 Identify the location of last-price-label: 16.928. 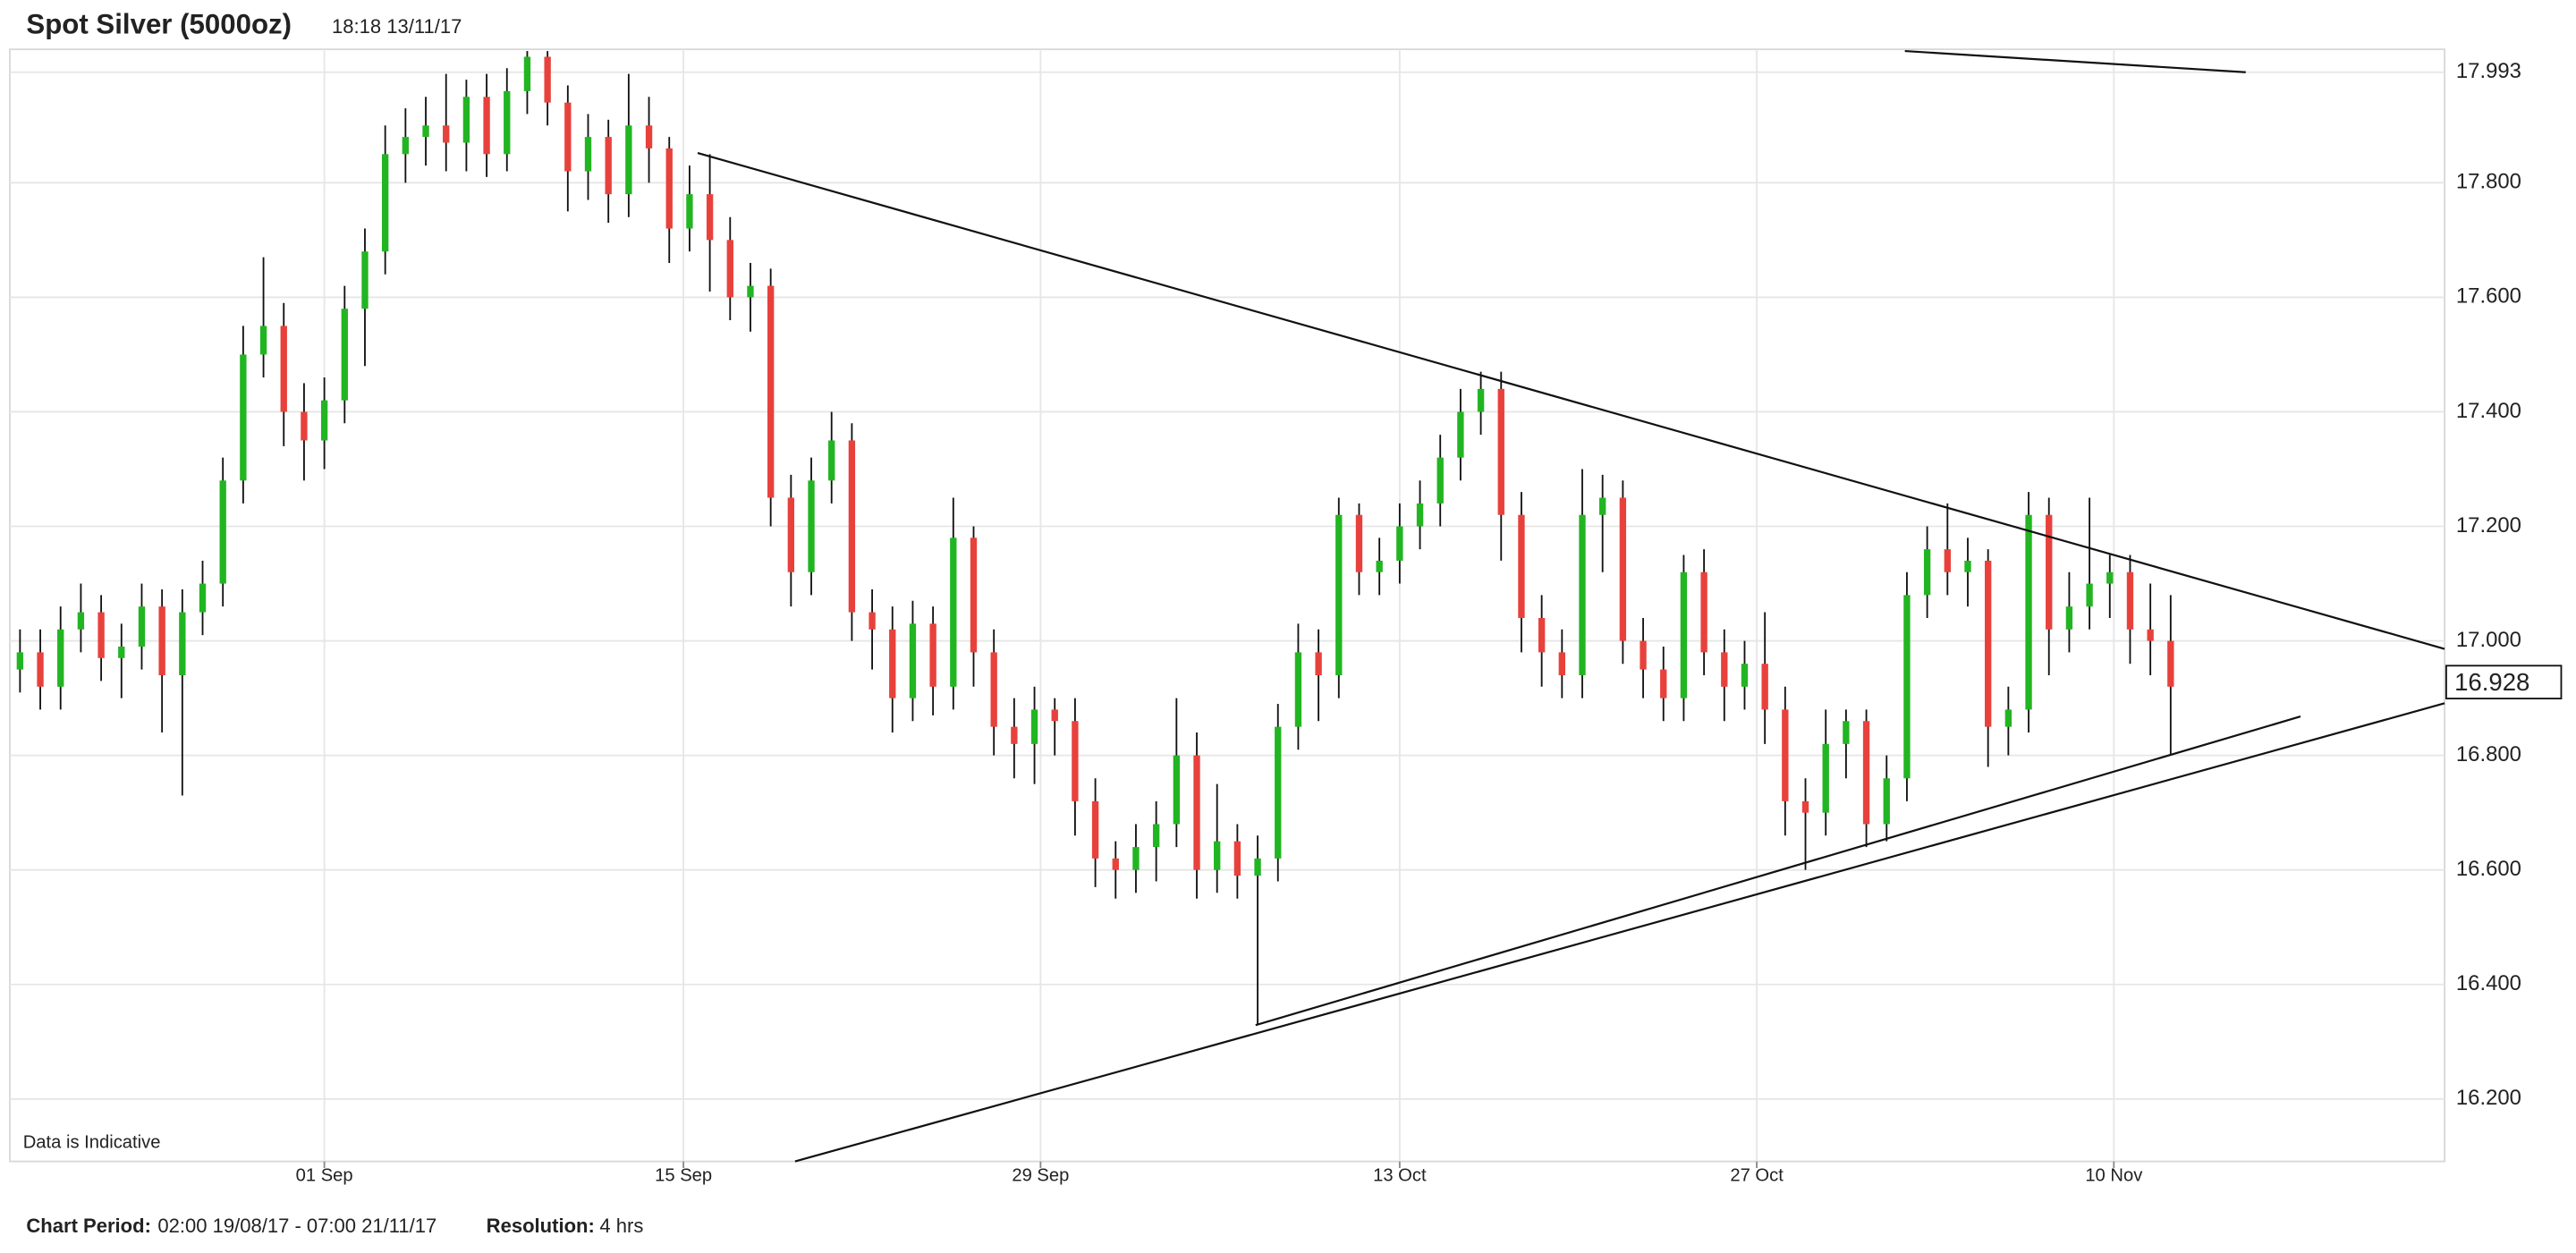
(2491, 682).